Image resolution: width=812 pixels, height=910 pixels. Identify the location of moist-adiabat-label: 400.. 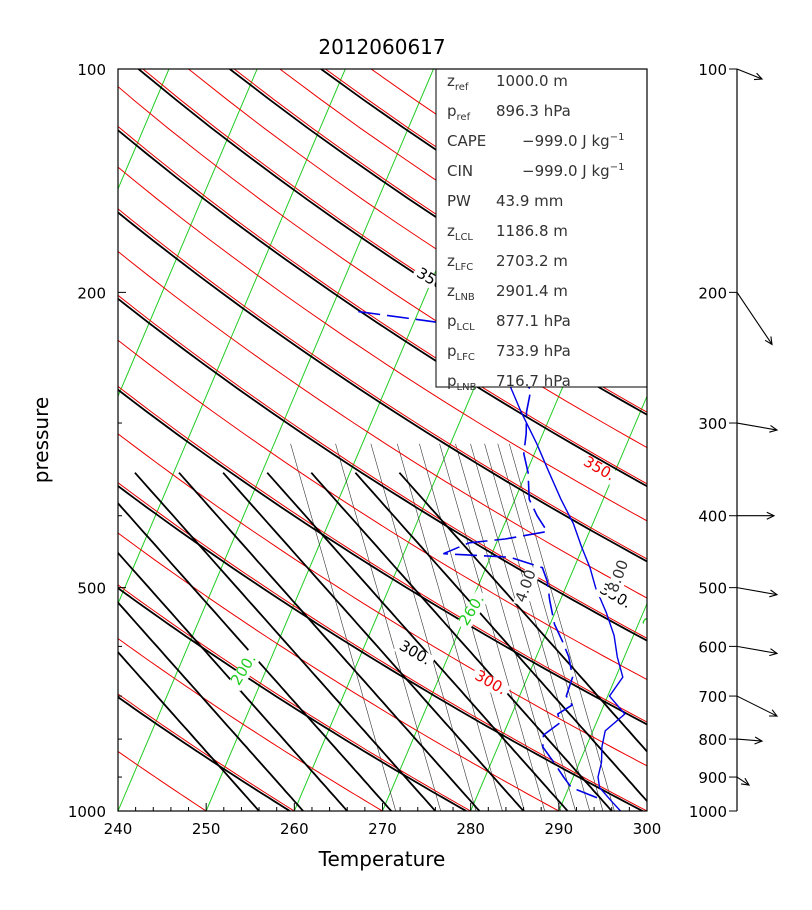
(744, 232).